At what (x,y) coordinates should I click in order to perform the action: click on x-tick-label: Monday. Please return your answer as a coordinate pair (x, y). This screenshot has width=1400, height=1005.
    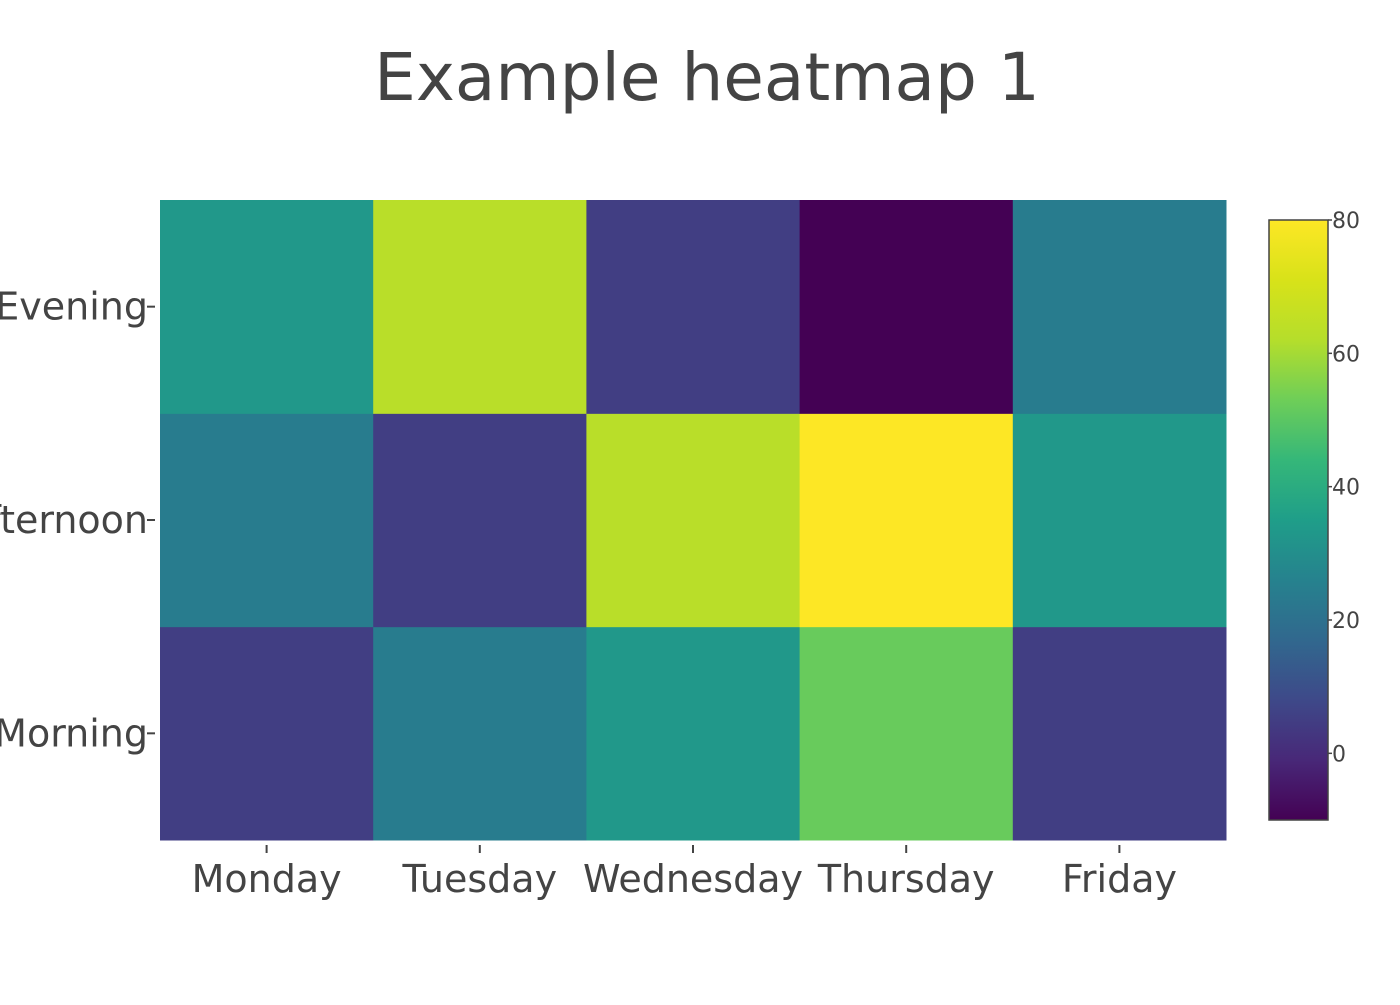
    Looking at the image, I should click on (267, 879).